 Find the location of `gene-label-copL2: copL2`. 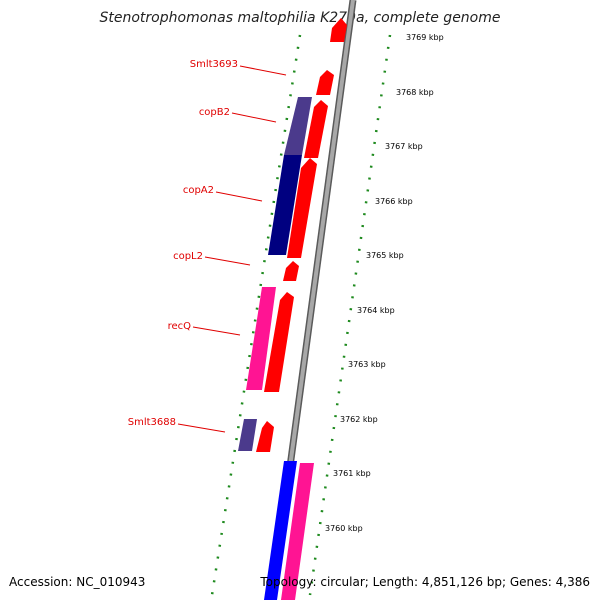

gene-label-copL2: copL2 is located at coordinates (188, 256).